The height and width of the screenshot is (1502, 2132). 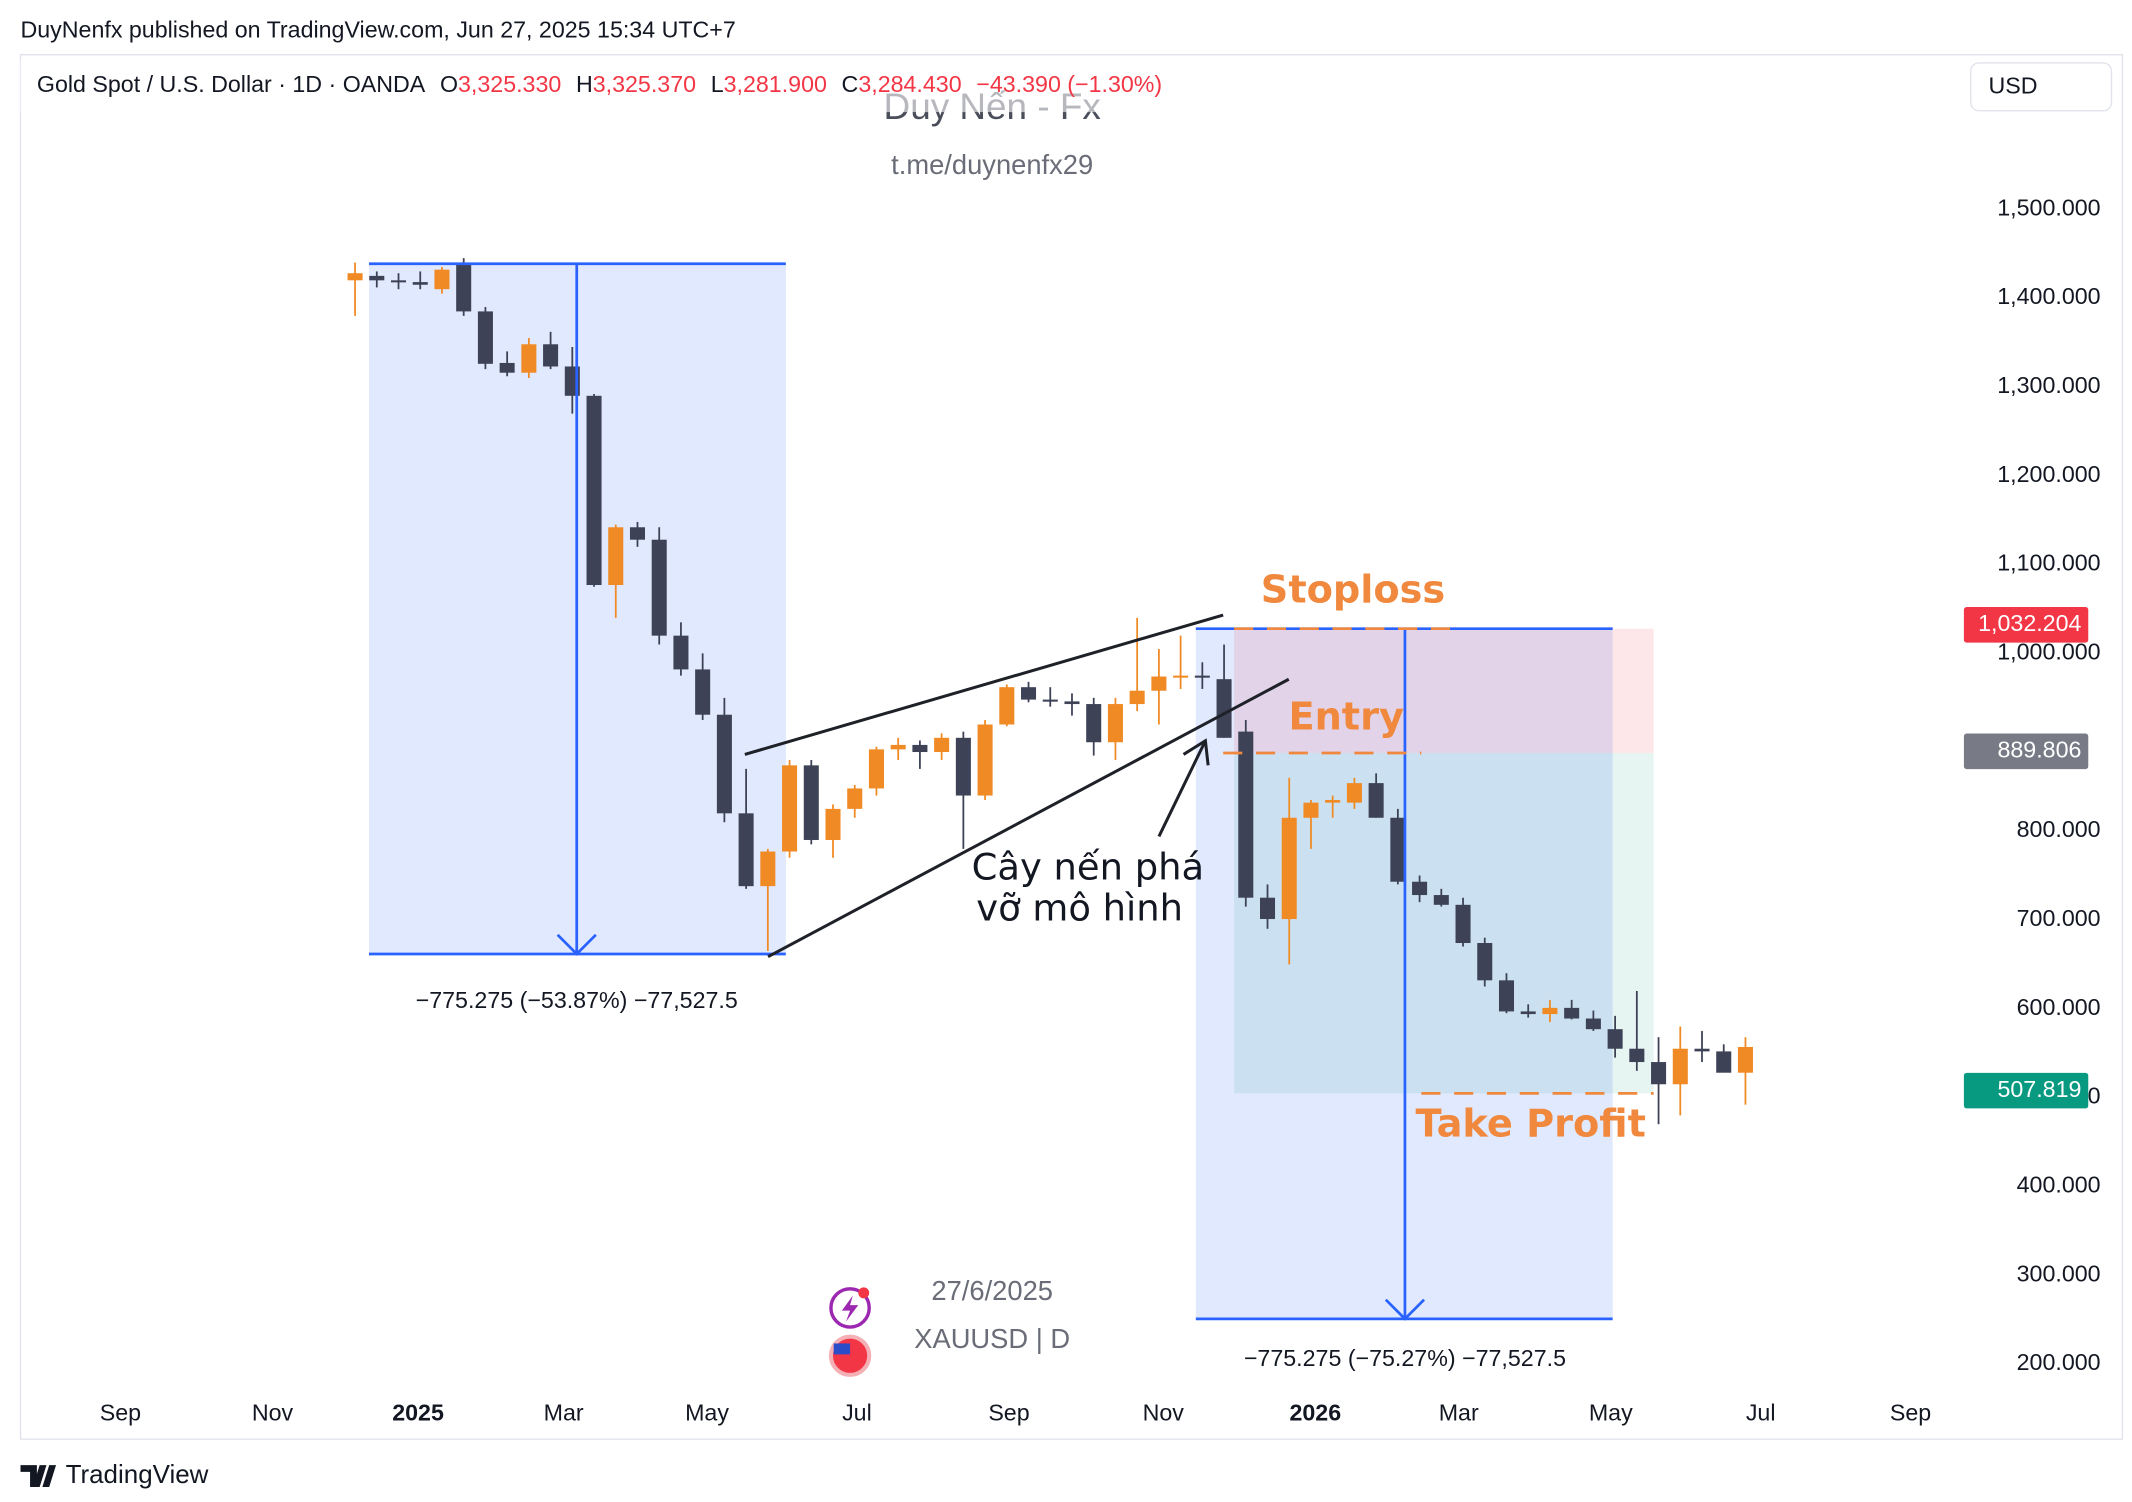 What do you see at coordinates (992, 164) in the screenshot?
I see `watermark-subtitle: t.me/duynenfx29` at bounding box center [992, 164].